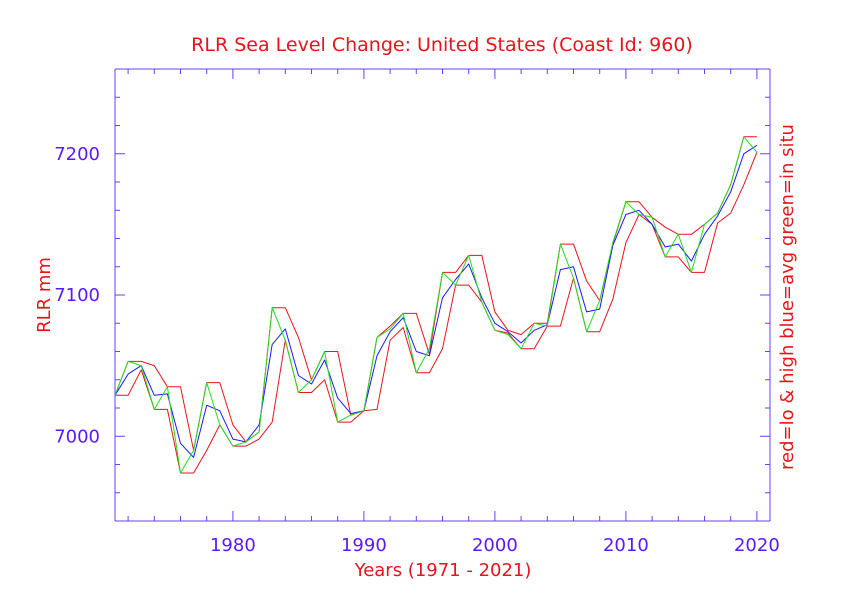 The width and height of the screenshot is (842, 595). Describe the element at coordinates (364, 545) in the screenshot. I see `x-tick-label: 1990` at that location.